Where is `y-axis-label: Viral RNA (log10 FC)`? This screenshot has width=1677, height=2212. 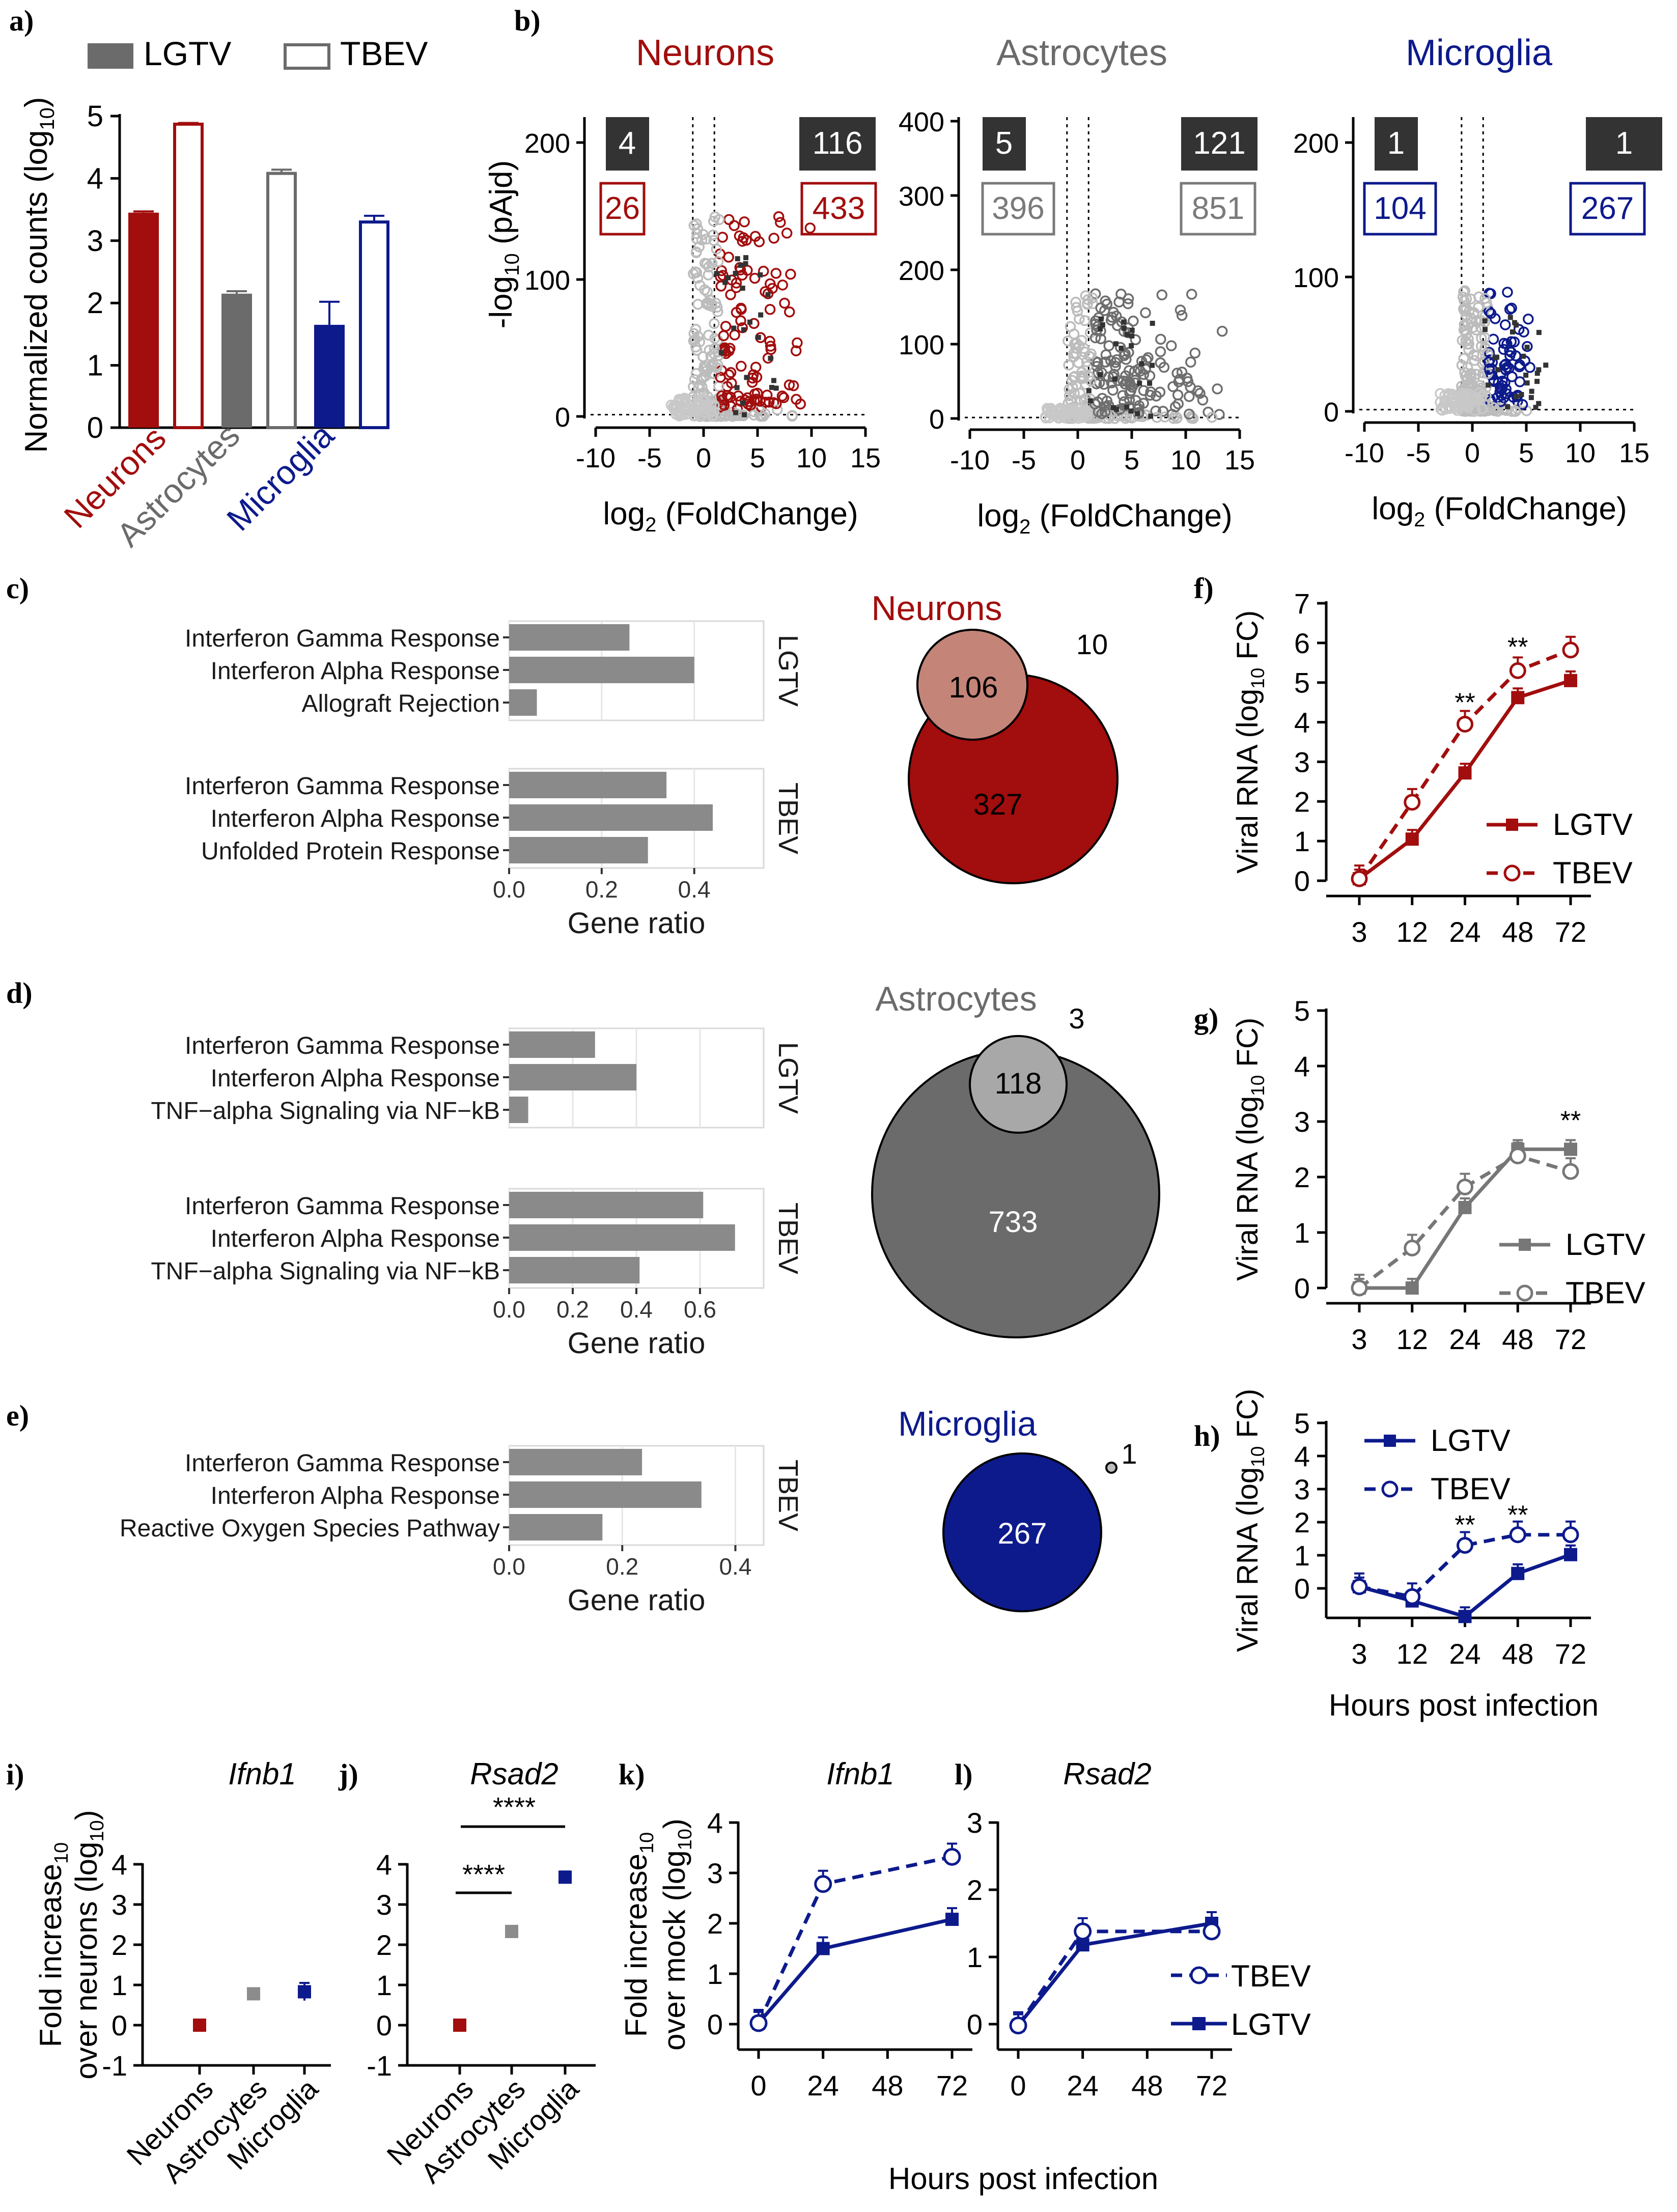 y-axis-label: Viral RNA (log10 FC) is located at coordinates (1249, 1149).